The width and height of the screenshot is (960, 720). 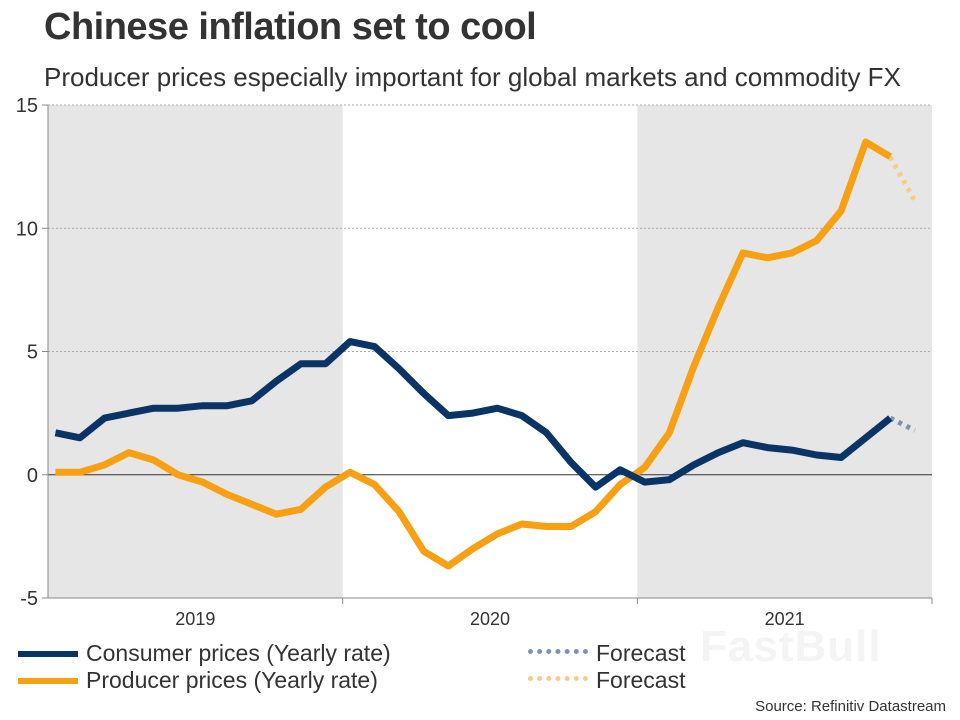 I want to click on legend-swatch-consumer, so click(x=48, y=653).